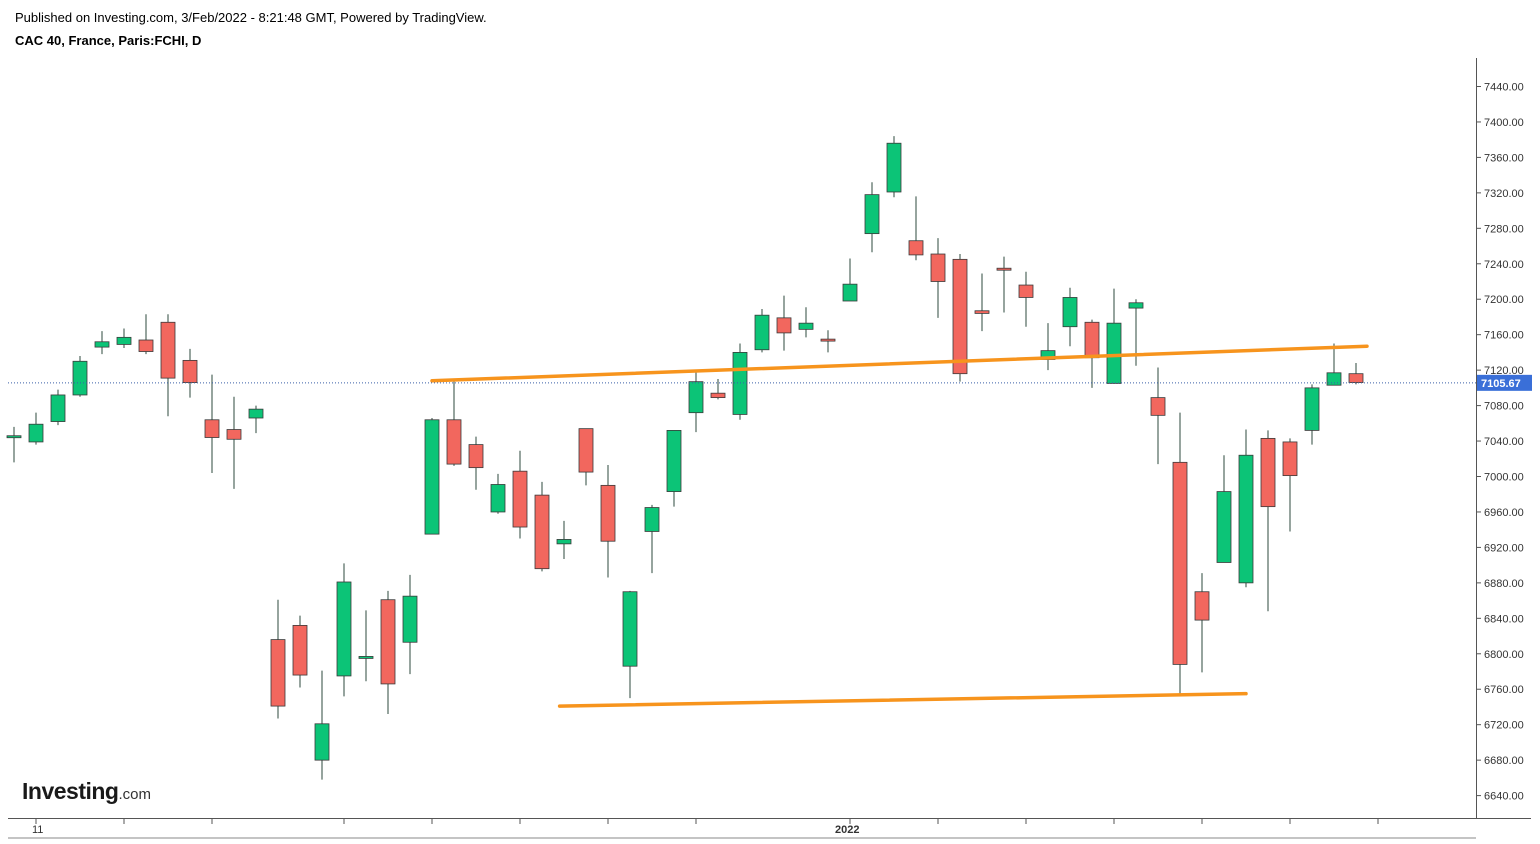 The height and width of the screenshot is (844, 1540). Describe the element at coordinates (1504, 371) in the screenshot. I see `y-tick-label: 7120.00` at that location.